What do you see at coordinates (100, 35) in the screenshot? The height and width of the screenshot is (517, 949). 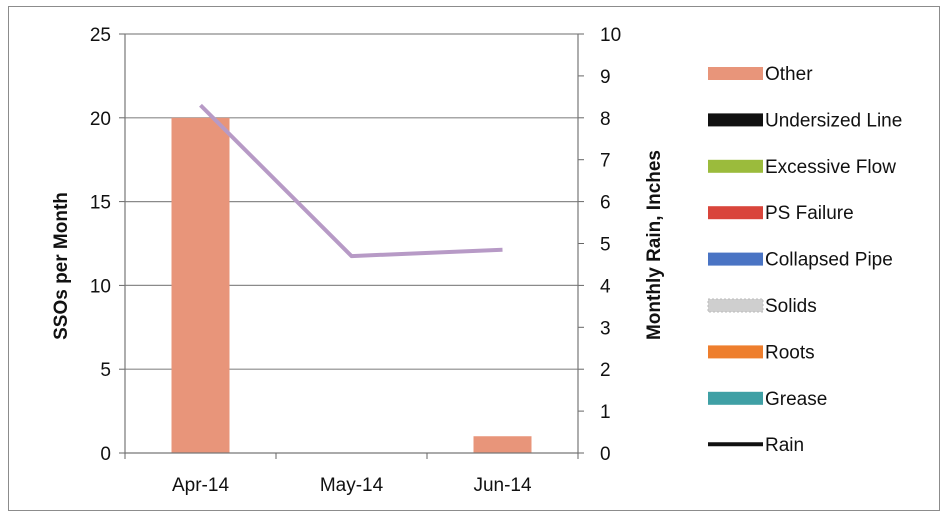 I see `y-tick-label: 25` at bounding box center [100, 35].